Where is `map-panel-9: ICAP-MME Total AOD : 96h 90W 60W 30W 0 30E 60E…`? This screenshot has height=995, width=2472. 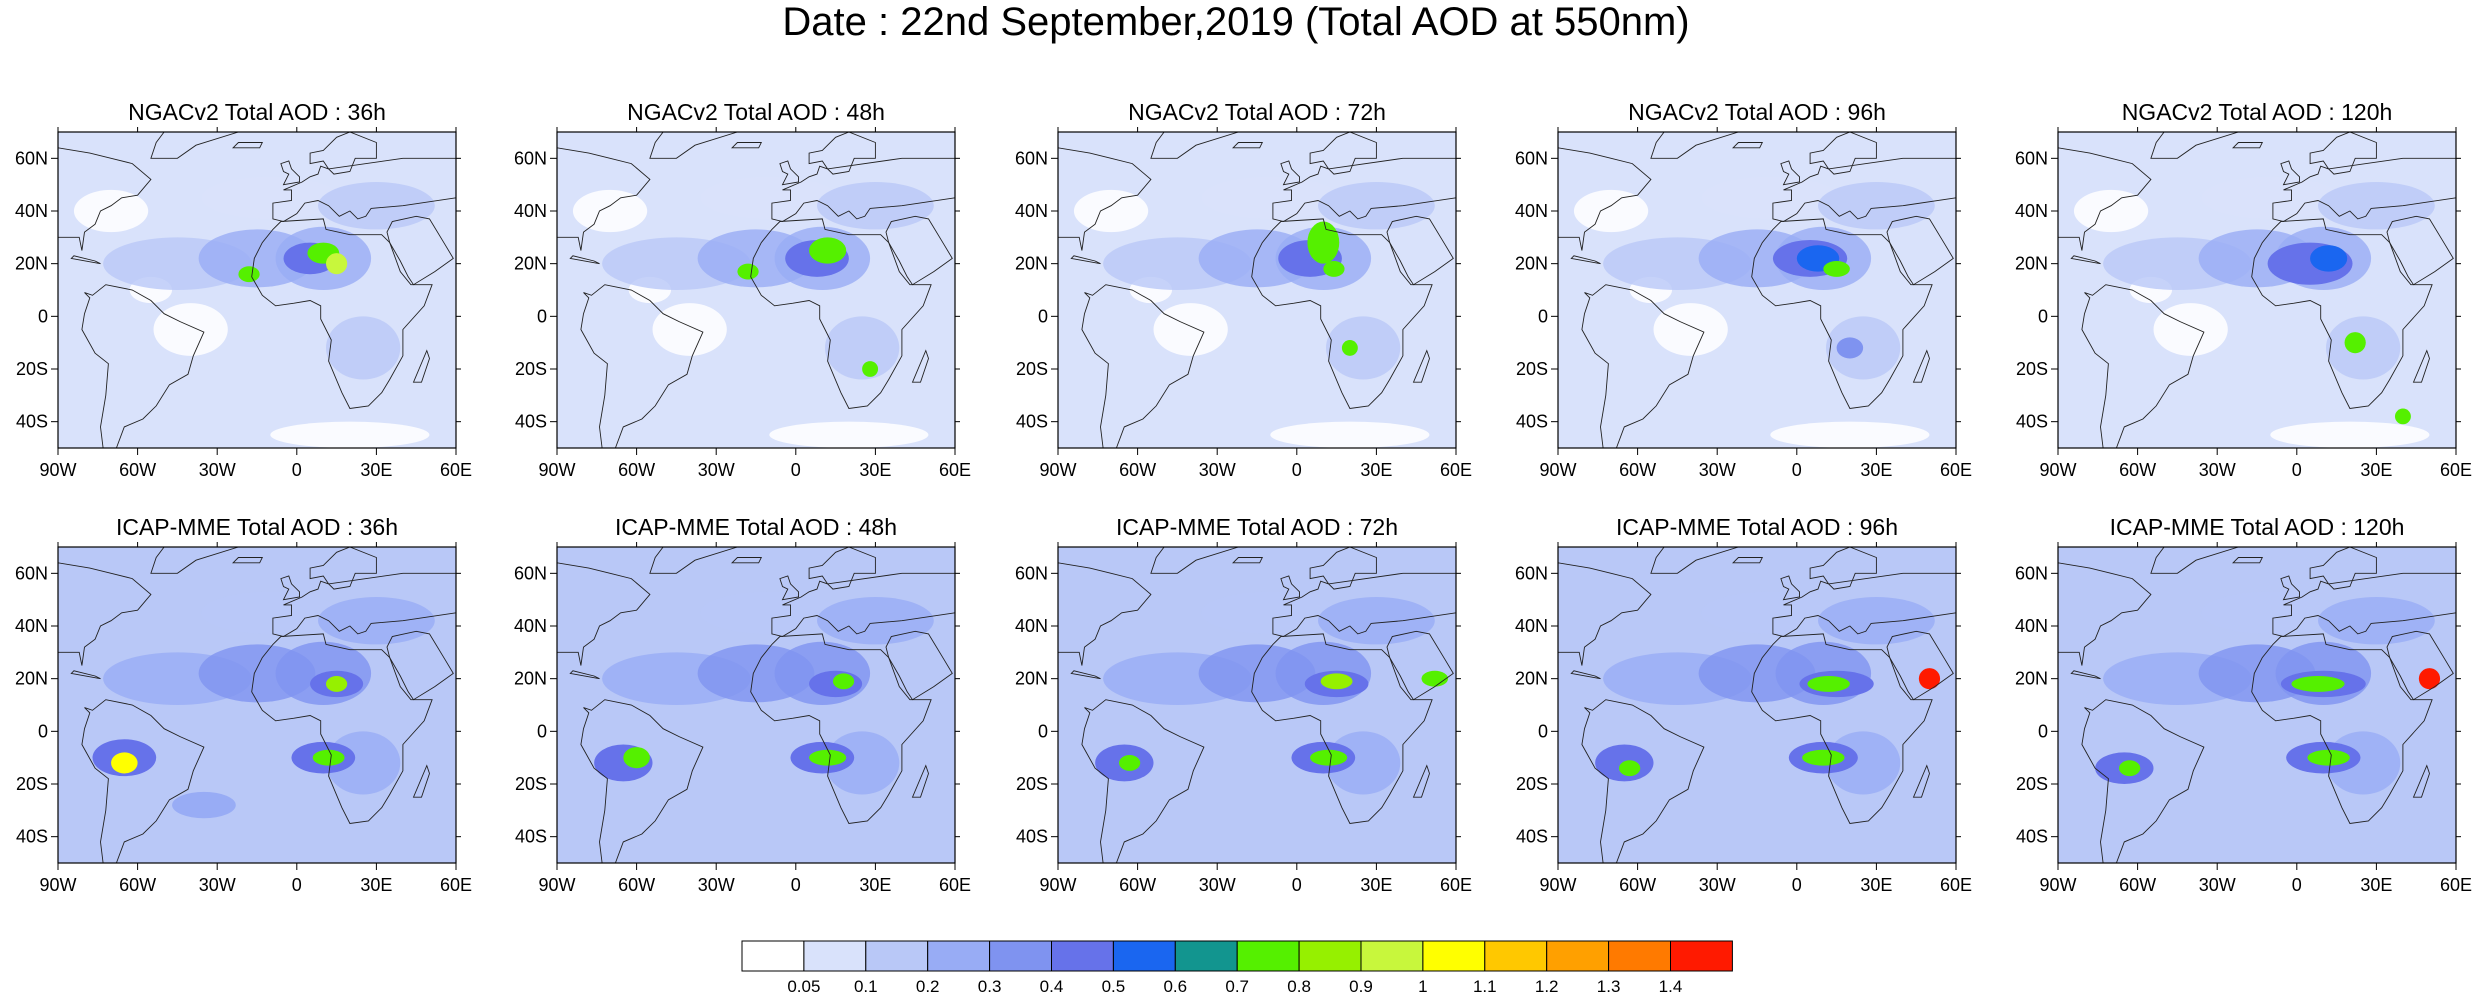 map-panel-9: ICAP-MME Total AOD : 96h 90W 60W 30W 0 30E 60E… is located at coordinates (1743, 704).